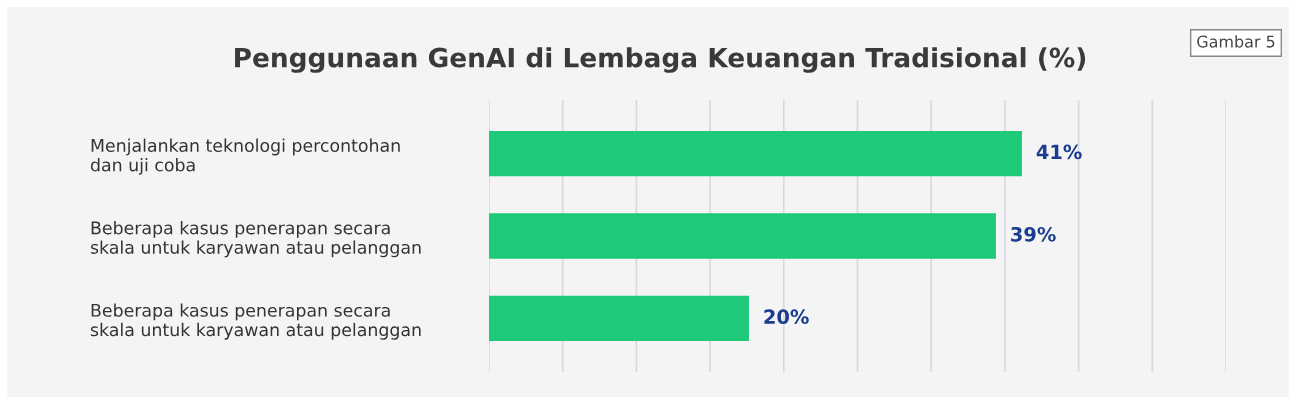 The width and height of the screenshot is (1295, 404). What do you see at coordinates (660, 60) in the screenshot?
I see `chart-title: Penggunaan GenAI di Lembaga Keuangan Tradisional (%)` at bounding box center [660, 60].